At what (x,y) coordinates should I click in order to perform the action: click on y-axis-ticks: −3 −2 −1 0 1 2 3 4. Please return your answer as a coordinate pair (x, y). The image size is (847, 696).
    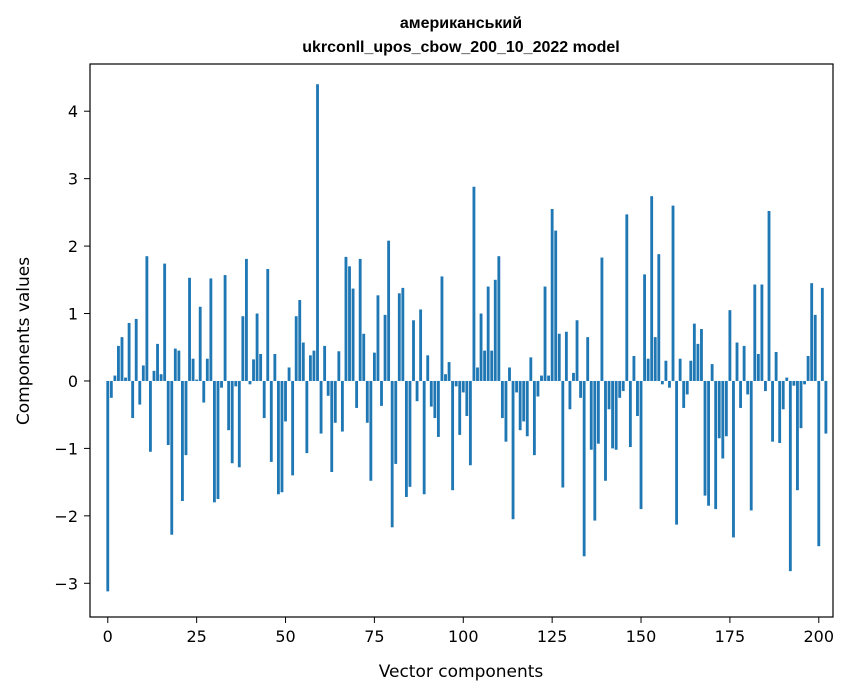
    Looking at the image, I should click on (72, 347).